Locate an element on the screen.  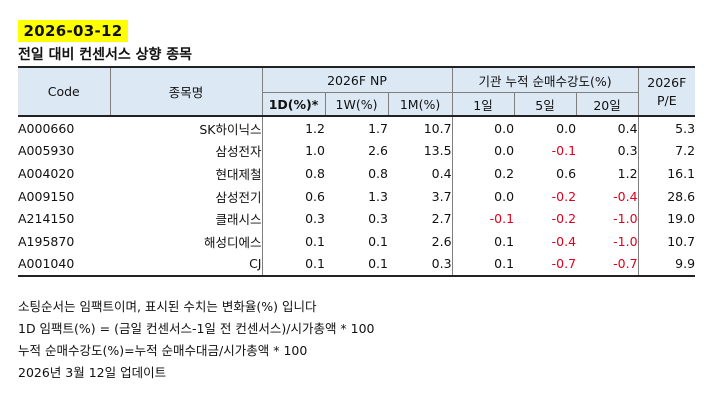
cell-np-1w: 1.3 is located at coordinates (378, 196).